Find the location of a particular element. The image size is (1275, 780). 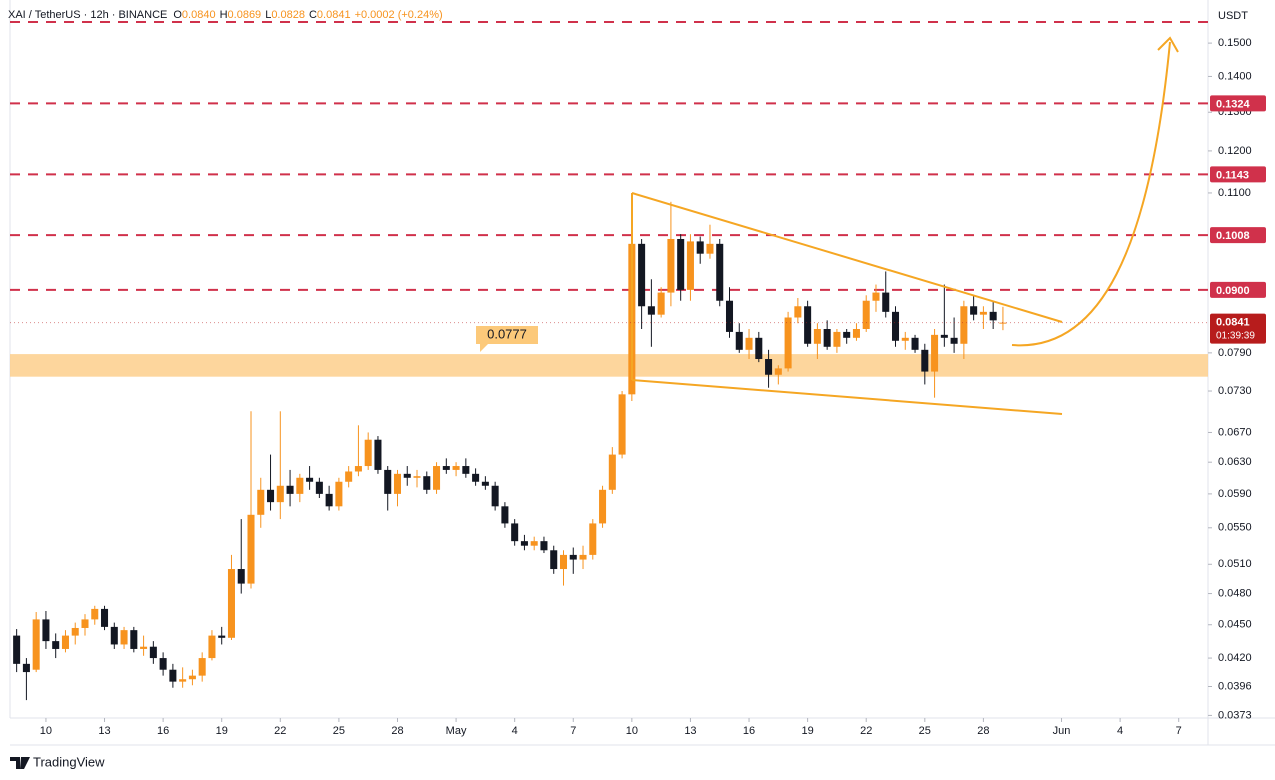

arrow-head is located at coordinates (1168, 44).